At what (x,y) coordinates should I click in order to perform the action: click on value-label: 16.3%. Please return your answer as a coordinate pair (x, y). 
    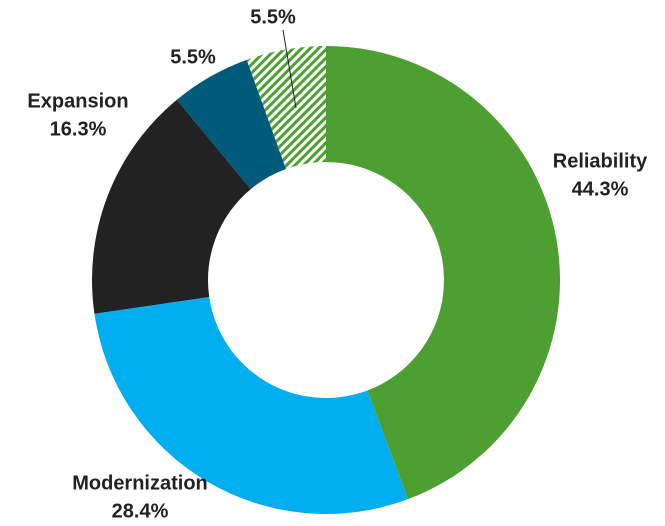
    Looking at the image, I should click on (78, 129).